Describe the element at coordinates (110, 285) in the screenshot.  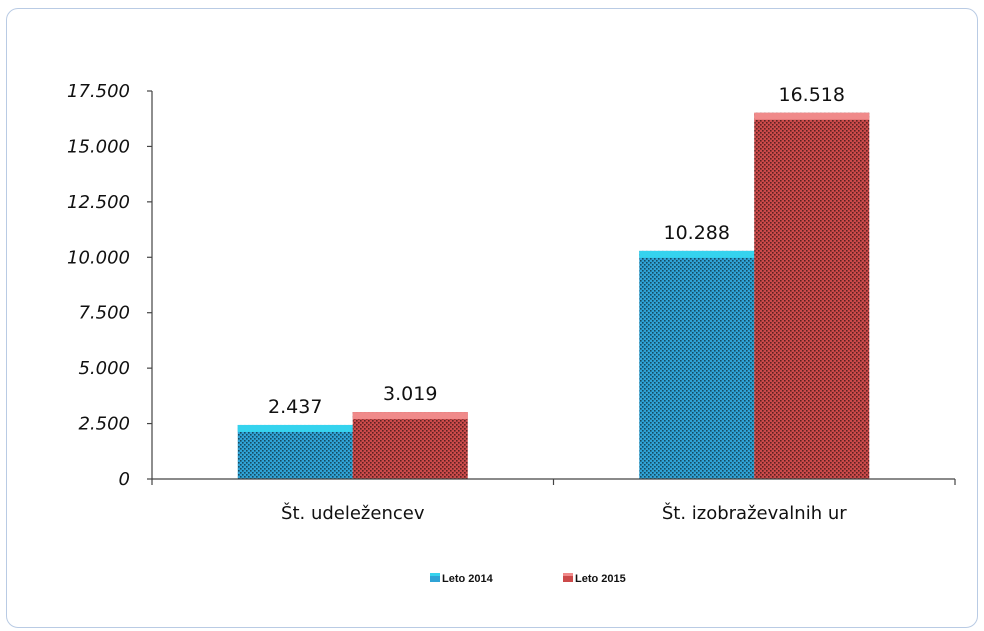
I see `y-axis: 0 2.500 5.000 7.500 10.000 12.500 15.000 17.500` at that location.